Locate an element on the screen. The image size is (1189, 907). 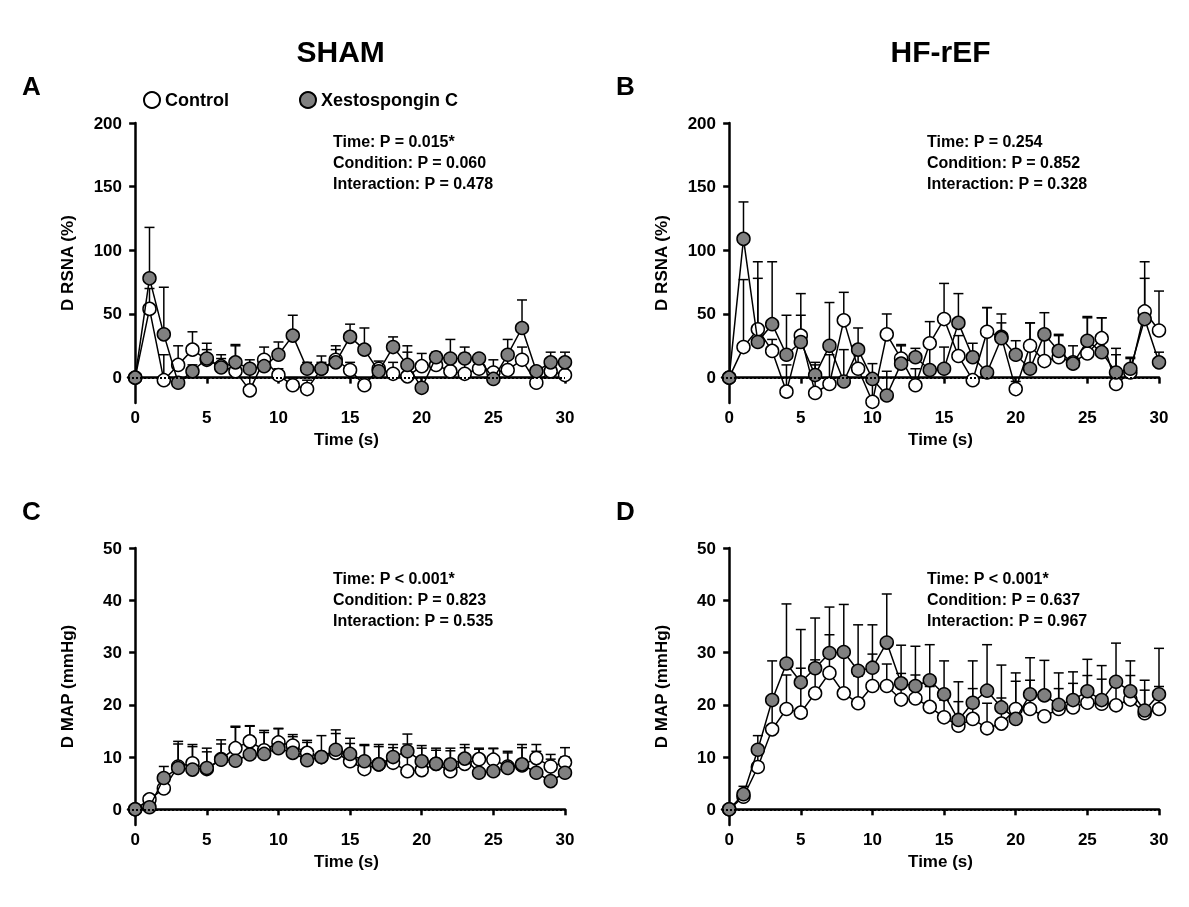
annotation: Condition: P = 0.823 is located at coordinates (410, 599).